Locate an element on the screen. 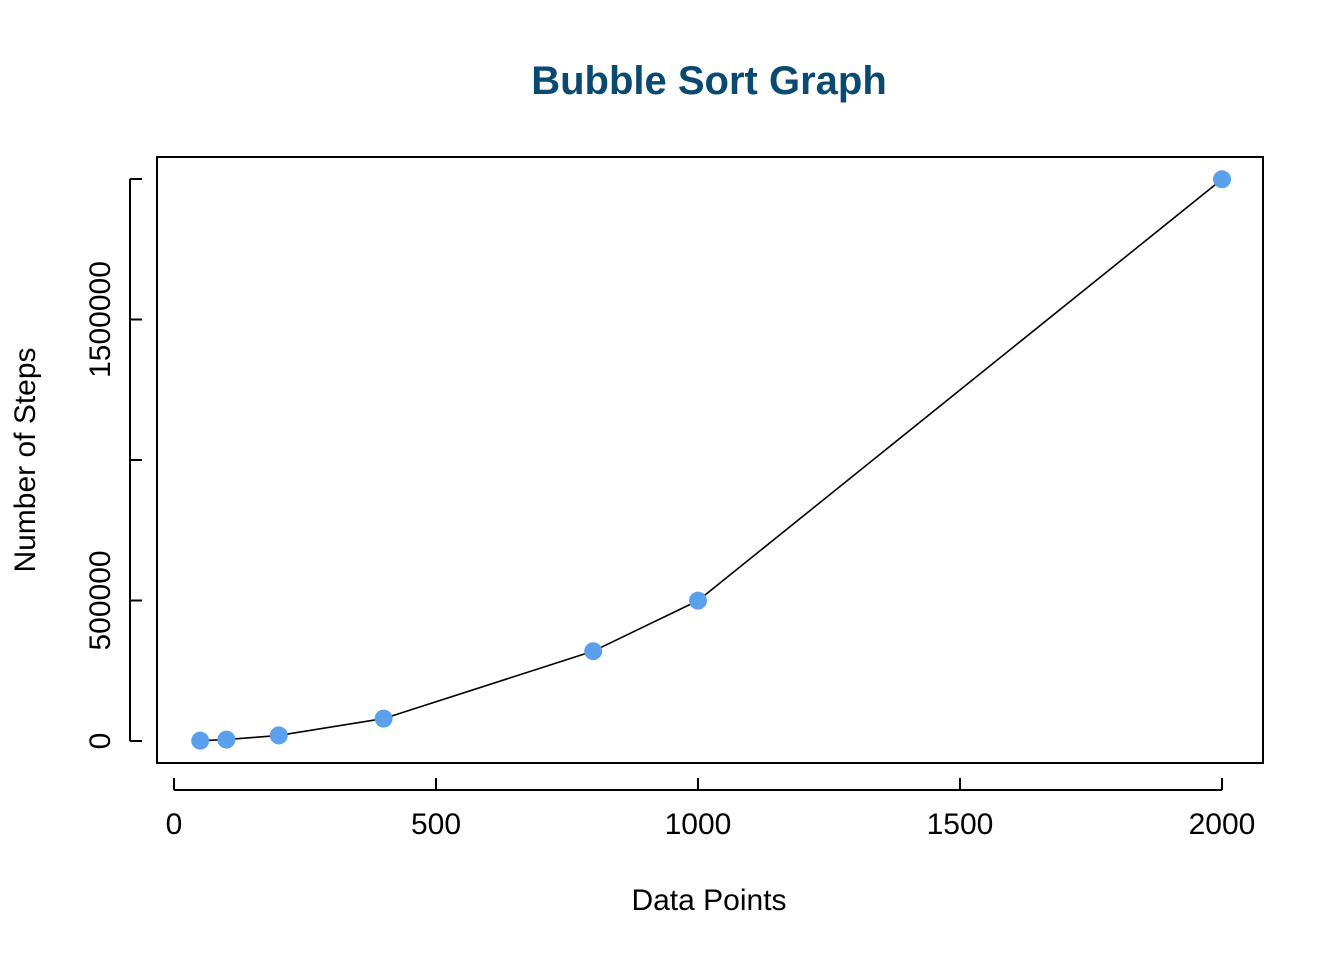 This screenshot has width=1344, height=960. y-axis: 0 500000 1500000 is located at coordinates (113, 464).